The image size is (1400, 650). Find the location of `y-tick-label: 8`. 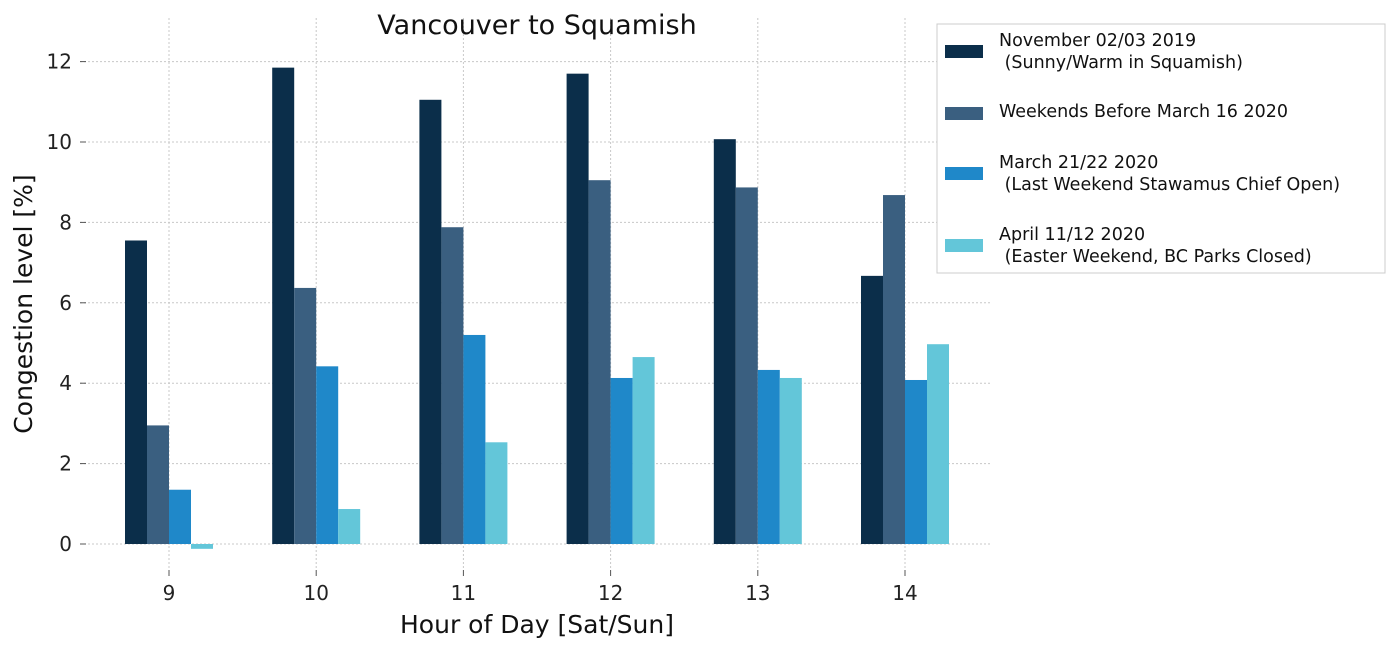

y-tick-label: 8 is located at coordinates (65, 222).